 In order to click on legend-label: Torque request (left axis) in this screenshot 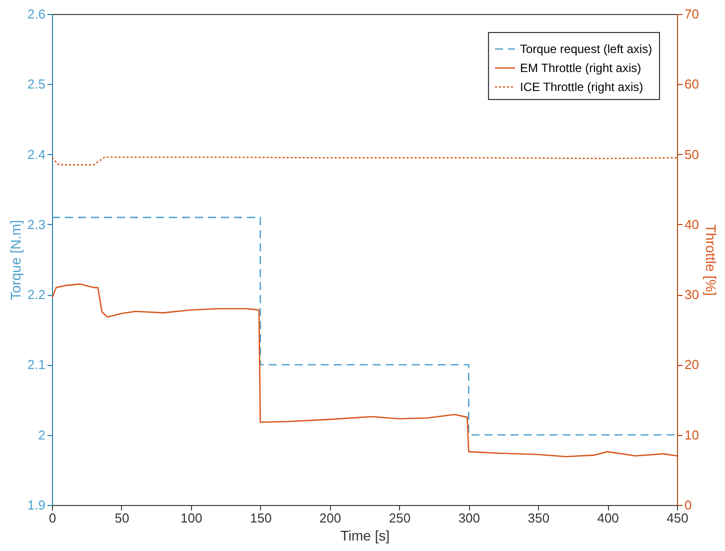, I will do `click(586, 49)`.